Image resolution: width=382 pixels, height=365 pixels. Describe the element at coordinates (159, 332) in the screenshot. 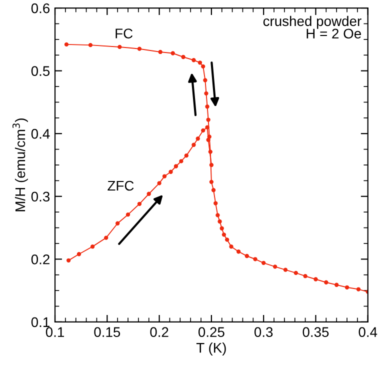

I see `x-tick-label: 0.2` at that location.